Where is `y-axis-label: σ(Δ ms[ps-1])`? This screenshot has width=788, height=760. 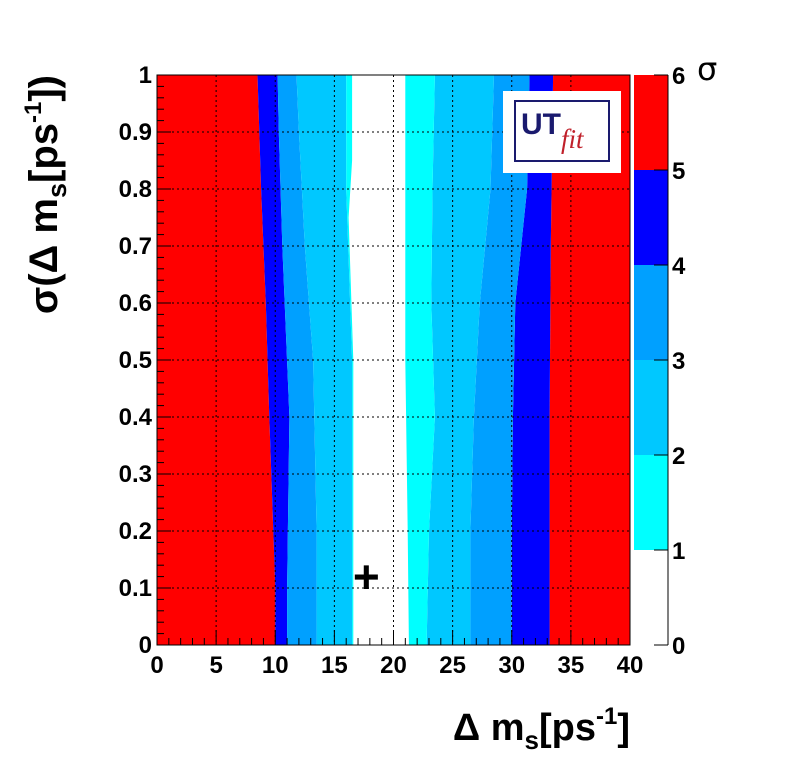
y-axis-label: σ(Δ ms[ps-1]) is located at coordinates (46, 194).